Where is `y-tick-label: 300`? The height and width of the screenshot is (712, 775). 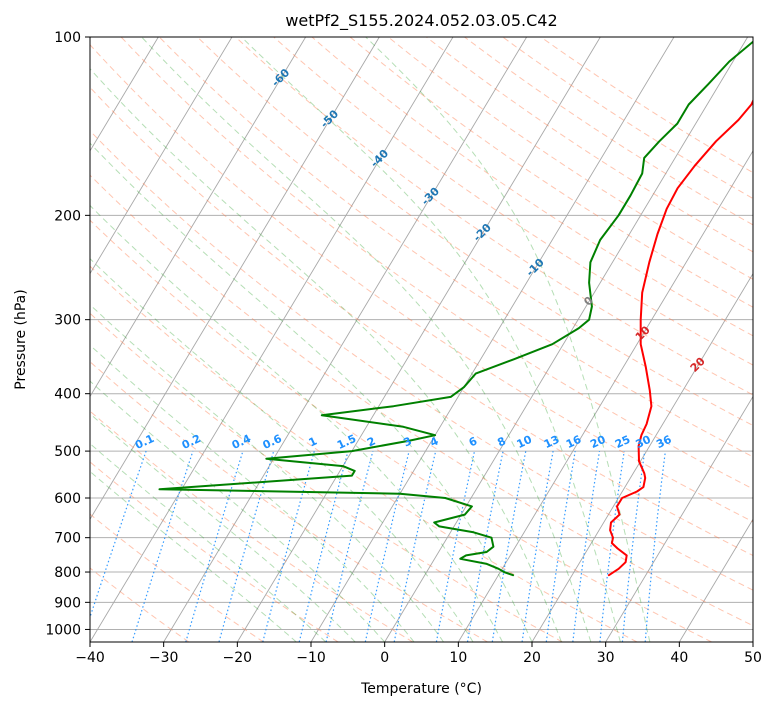 y-tick-label: 300 is located at coordinates (67, 321).